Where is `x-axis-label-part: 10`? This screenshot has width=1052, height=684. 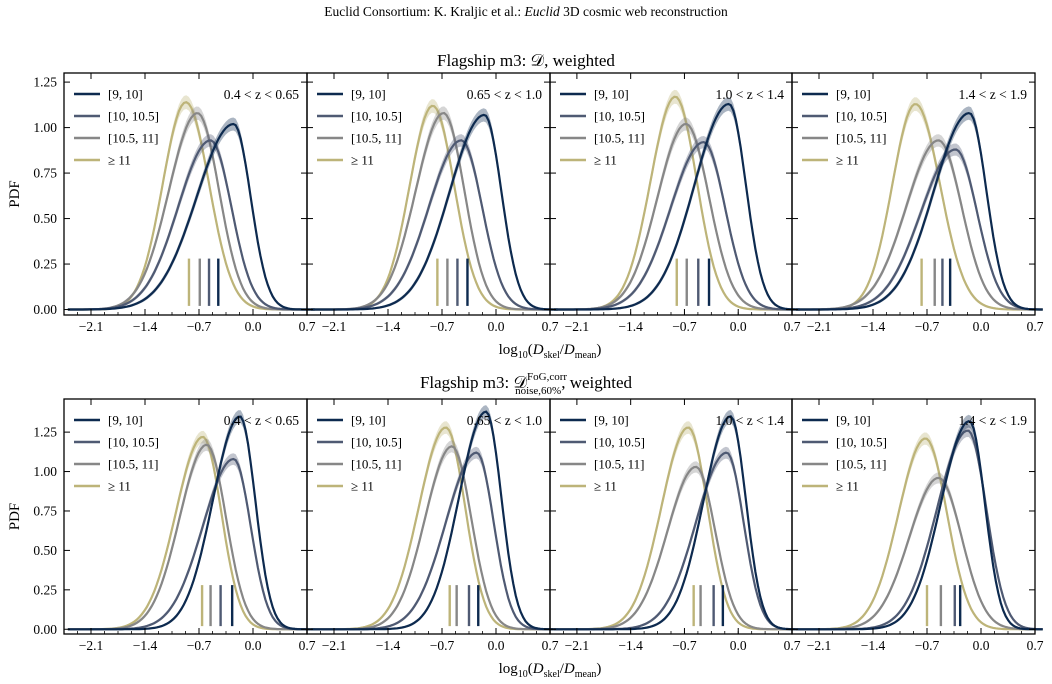
x-axis-label-part: 10 is located at coordinates (523, 355).